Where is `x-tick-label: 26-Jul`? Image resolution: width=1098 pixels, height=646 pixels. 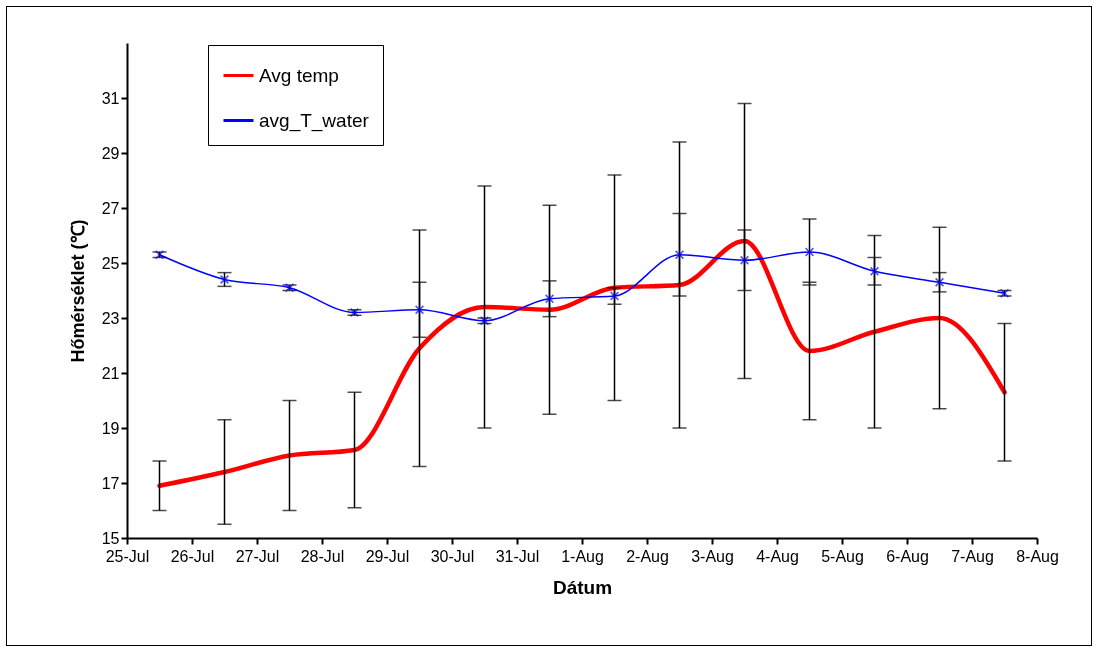
x-tick-label: 26-Jul is located at coordinates (192, 556).